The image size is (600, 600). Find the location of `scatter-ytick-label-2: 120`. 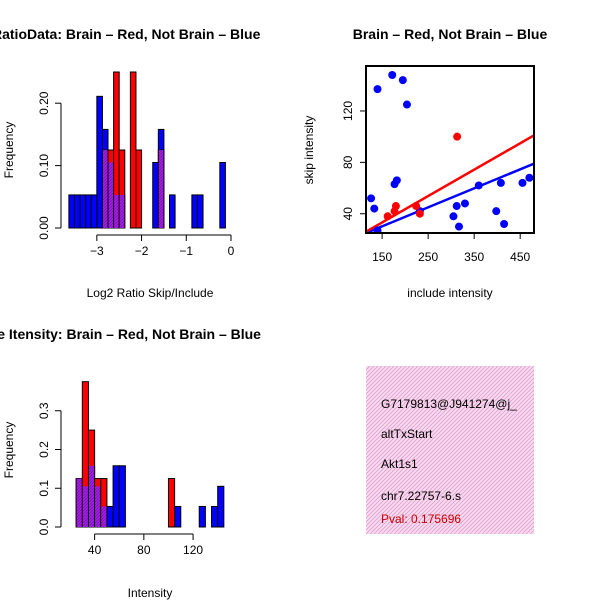

scatter-ytick-label-2: 120 is located at coordinates (348, 111).